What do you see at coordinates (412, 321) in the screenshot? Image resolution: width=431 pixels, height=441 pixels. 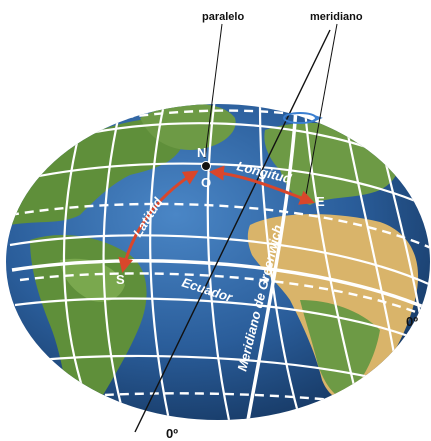 I see `deg-right-label: 0º` at bounding box center [412, 321].